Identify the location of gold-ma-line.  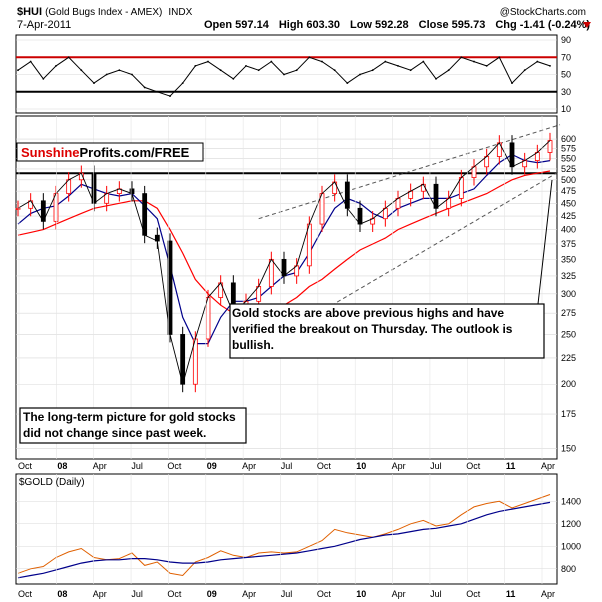
(284, 540).